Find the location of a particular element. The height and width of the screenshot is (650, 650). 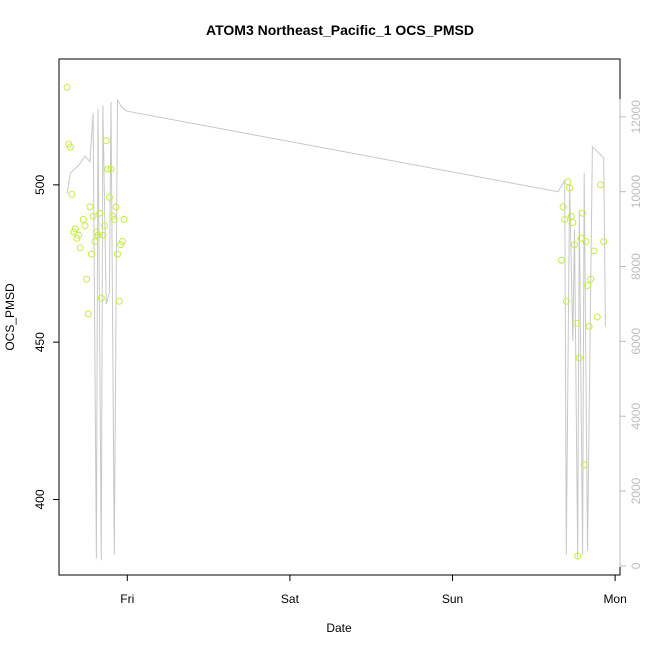

y-ticks: 400 450 500 is located at coordinates (46, 342).